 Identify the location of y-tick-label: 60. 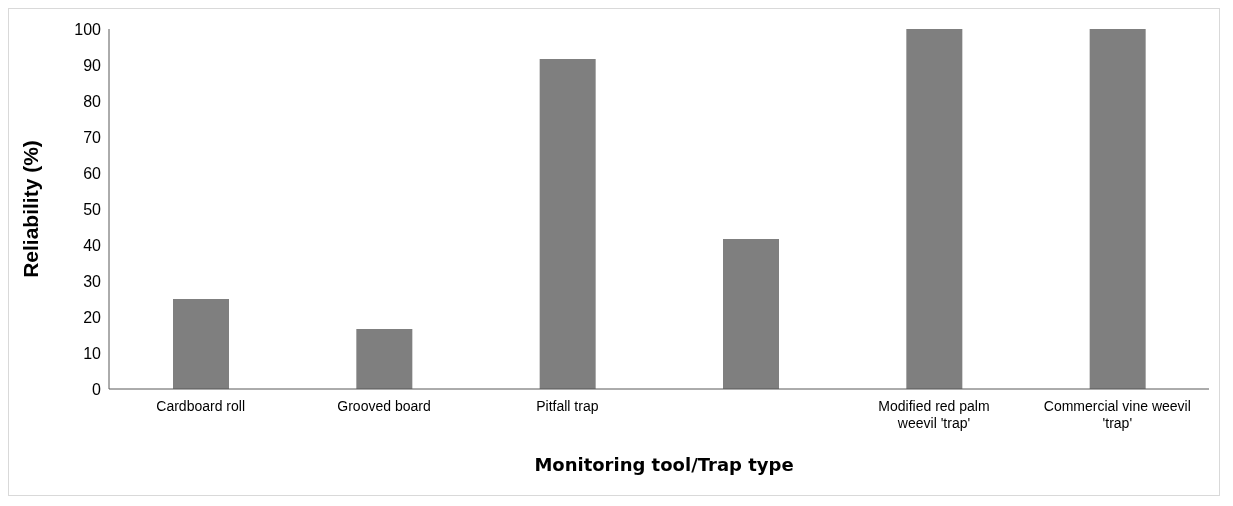
(92, 173).